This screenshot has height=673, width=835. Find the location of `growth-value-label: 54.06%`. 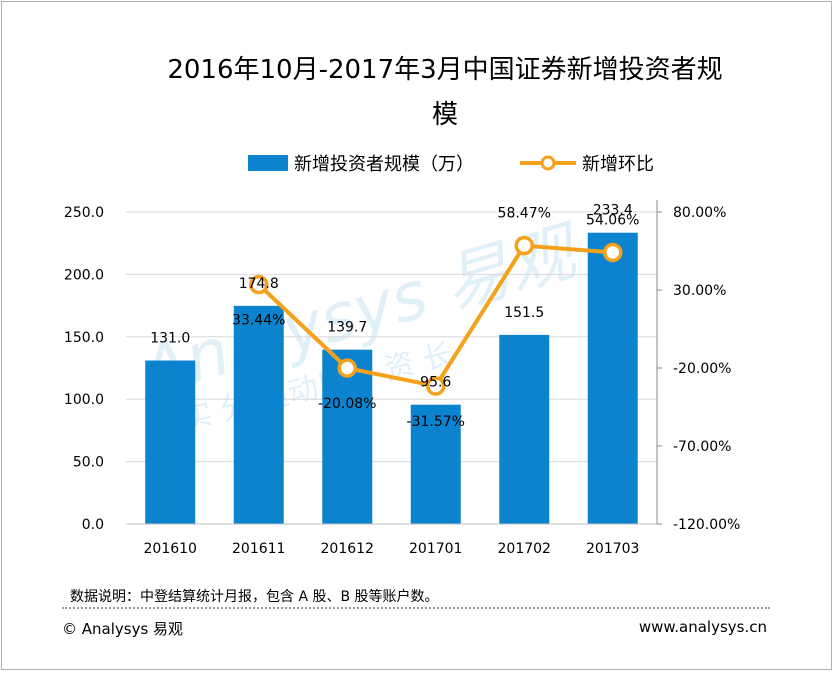

growth-value-label: 54.06% is located at coordinates (612, 220).